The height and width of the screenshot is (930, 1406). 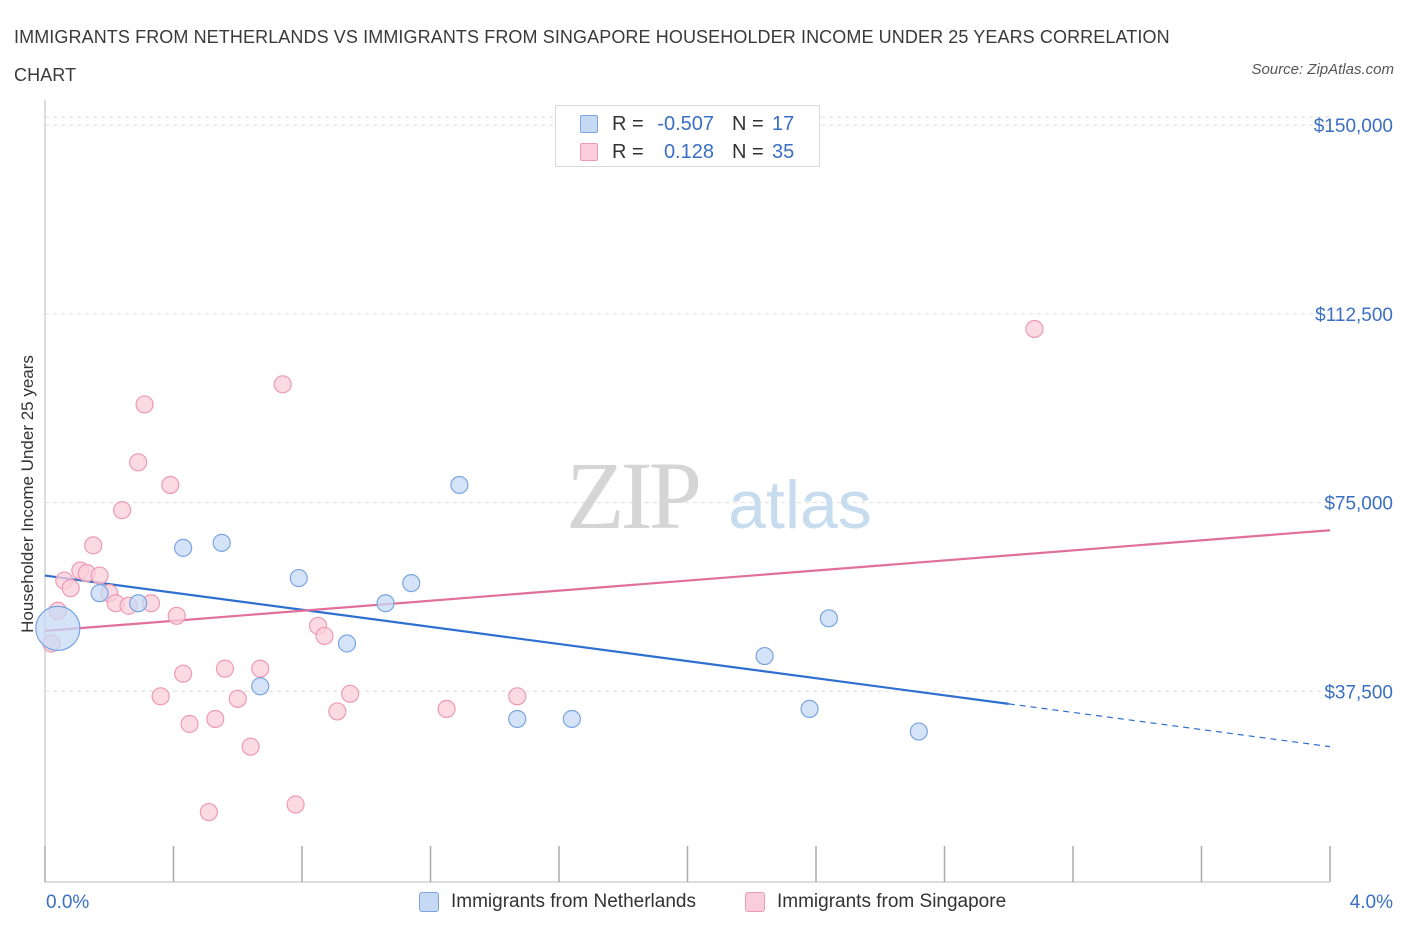 What do you see at coordinates (573, 901) in the screenshot?
I see `netherlands-legend-label: Immigrants from Netherlands` at bounding box center [573, 901].